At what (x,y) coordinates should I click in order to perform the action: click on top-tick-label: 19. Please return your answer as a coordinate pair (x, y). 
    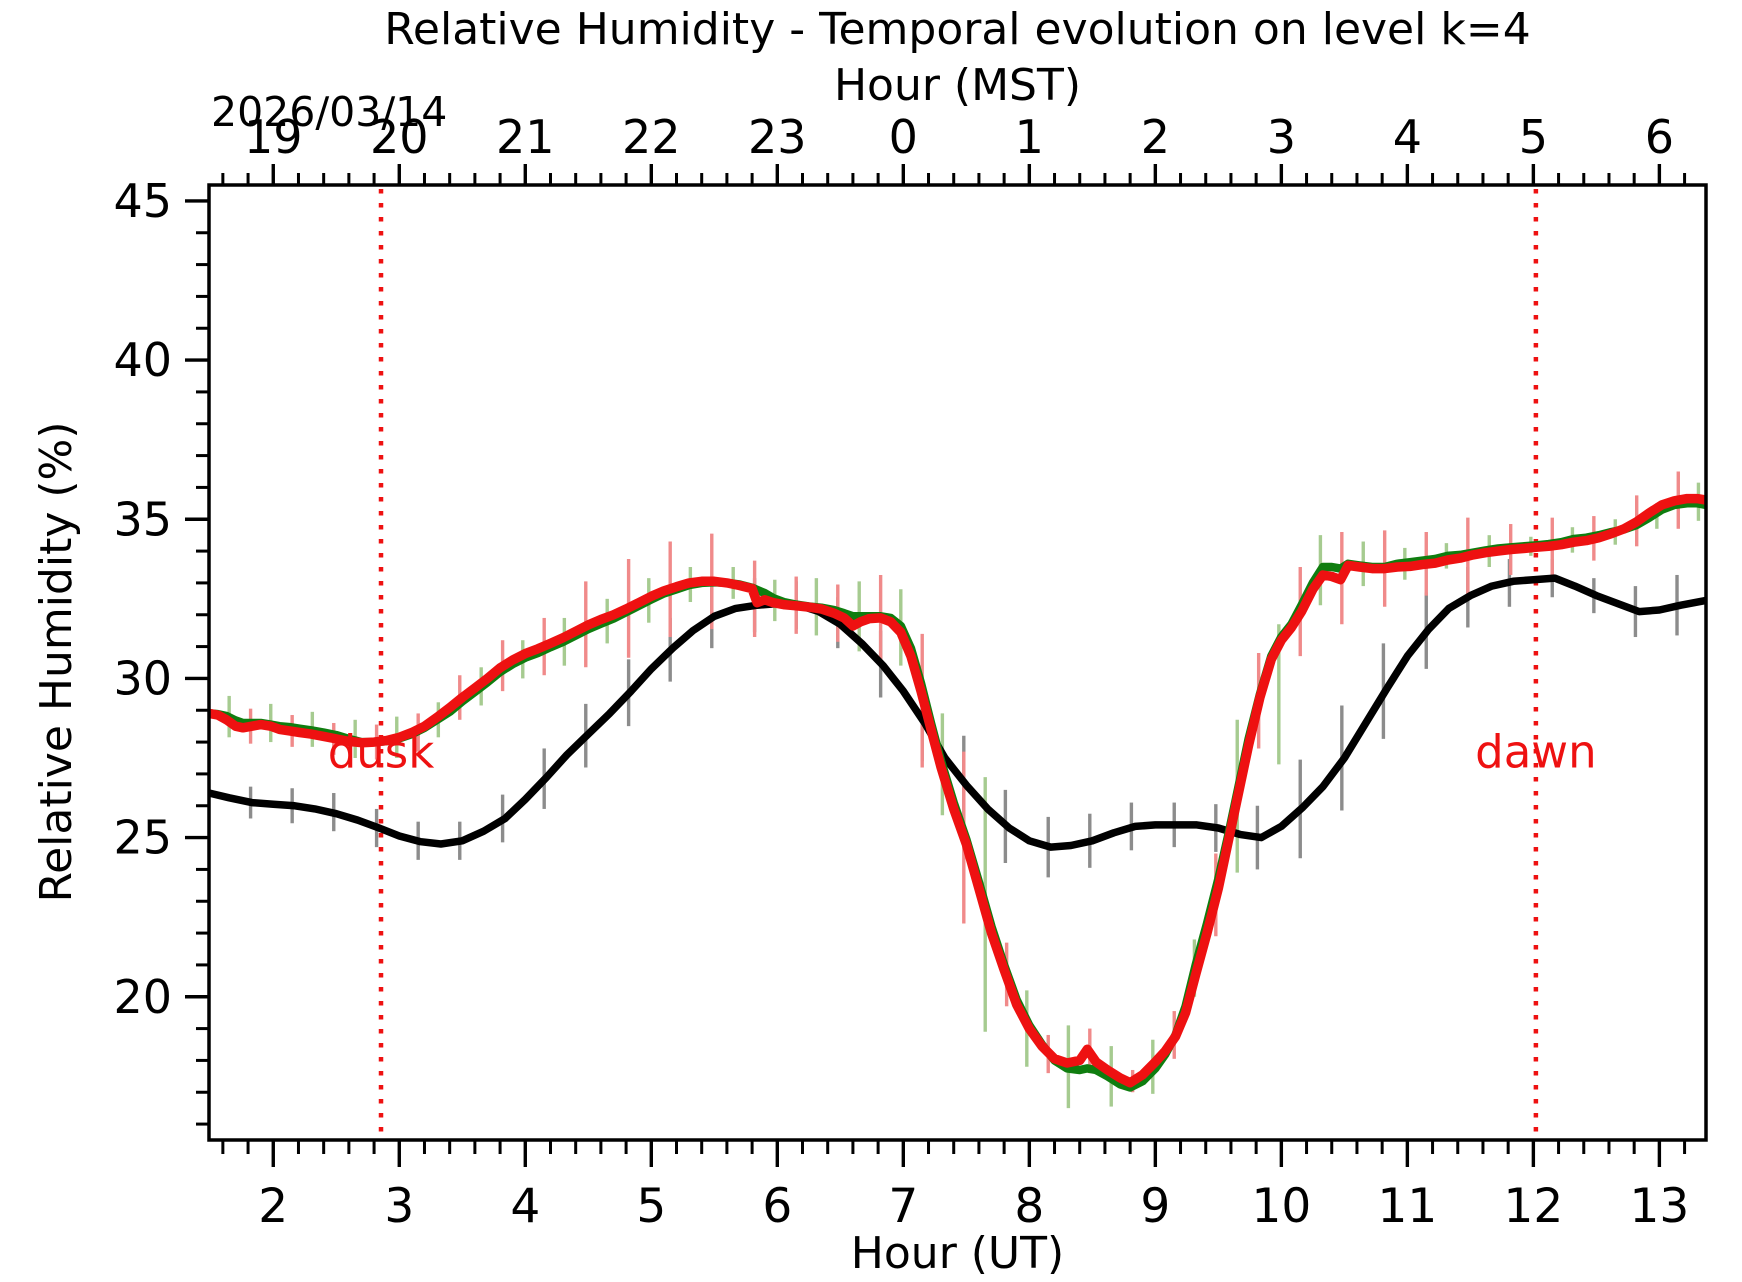
    Looking at the image, I should click on (273, 137).